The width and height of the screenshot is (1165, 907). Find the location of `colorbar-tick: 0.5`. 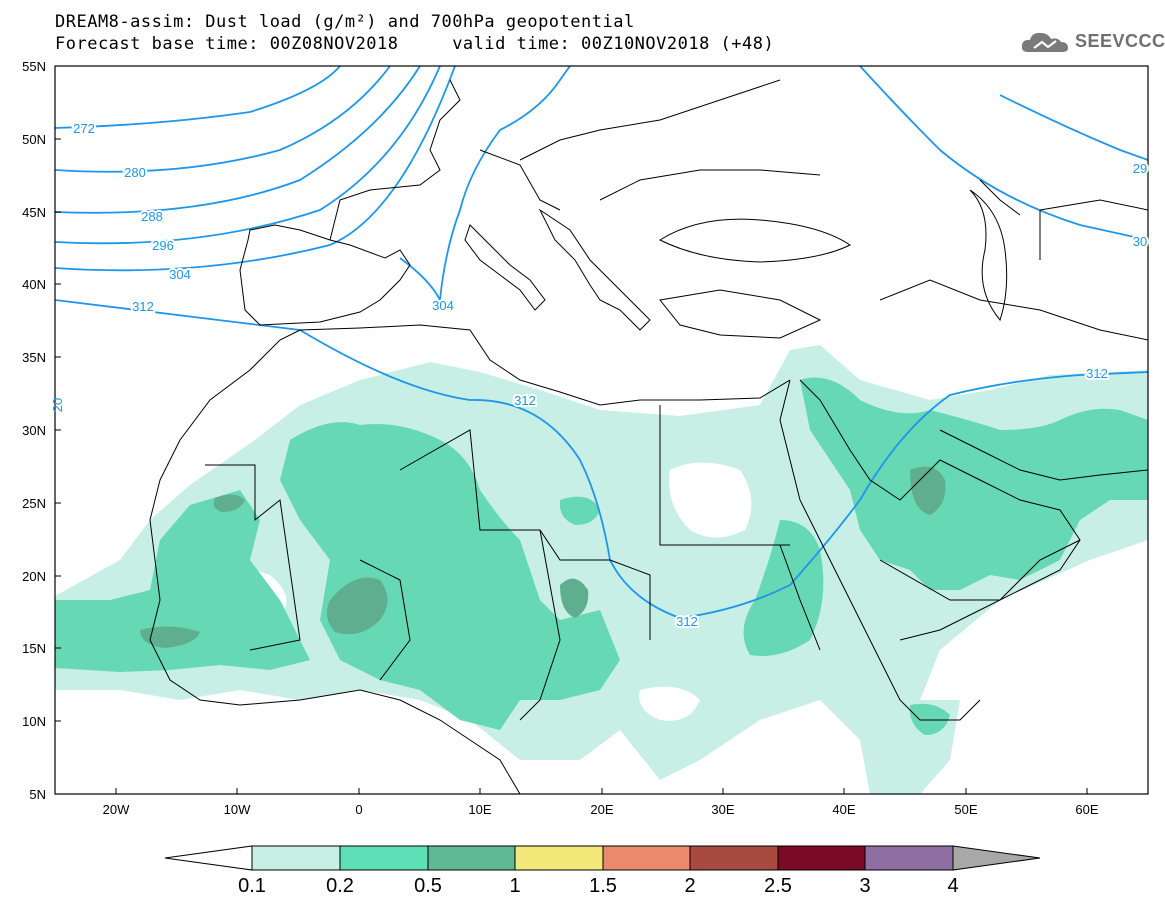

colorbar-tick: 0.5 is located at coordinates (428, 886).